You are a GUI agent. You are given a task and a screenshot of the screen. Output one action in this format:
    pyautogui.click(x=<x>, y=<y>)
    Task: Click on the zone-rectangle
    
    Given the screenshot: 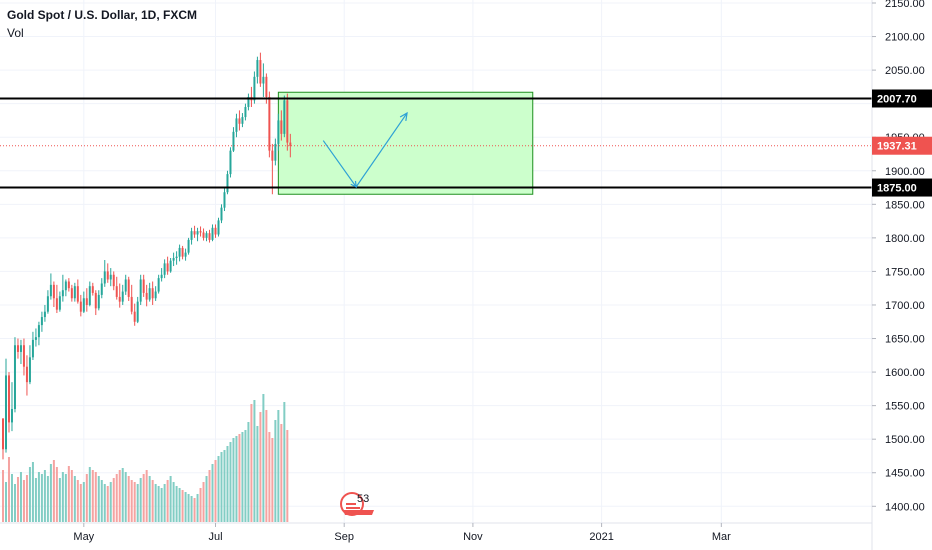 What is the action you would take?
    pyautogui.click(x=405, y=143)
    